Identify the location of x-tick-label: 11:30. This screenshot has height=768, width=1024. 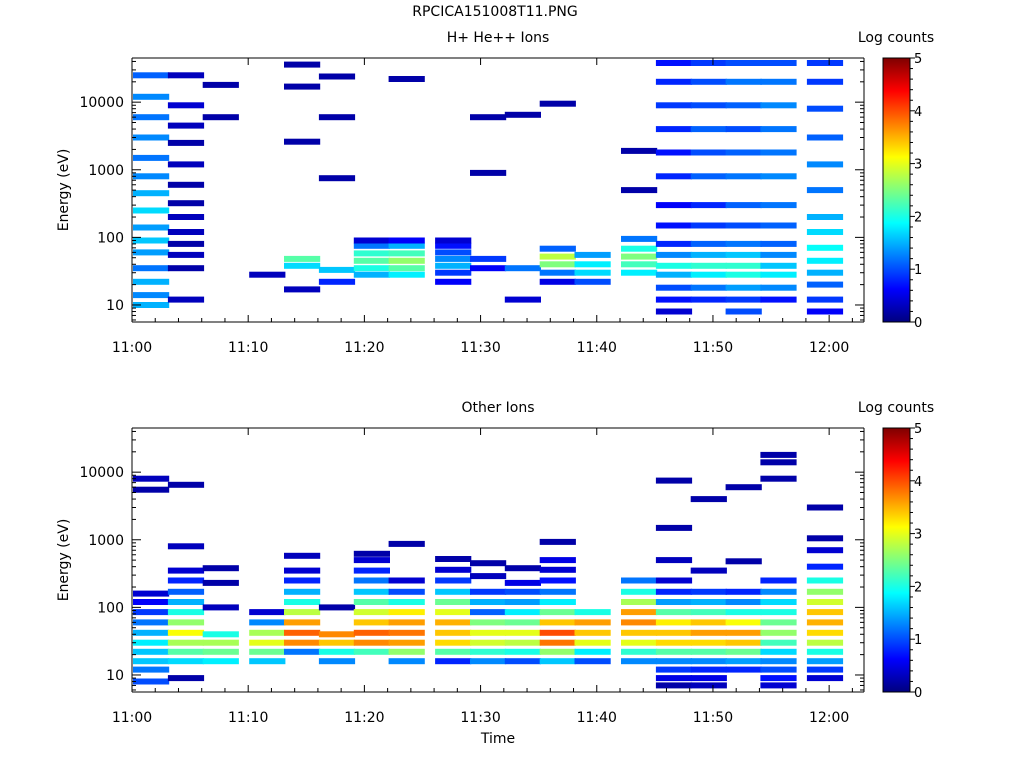
(480, 348).